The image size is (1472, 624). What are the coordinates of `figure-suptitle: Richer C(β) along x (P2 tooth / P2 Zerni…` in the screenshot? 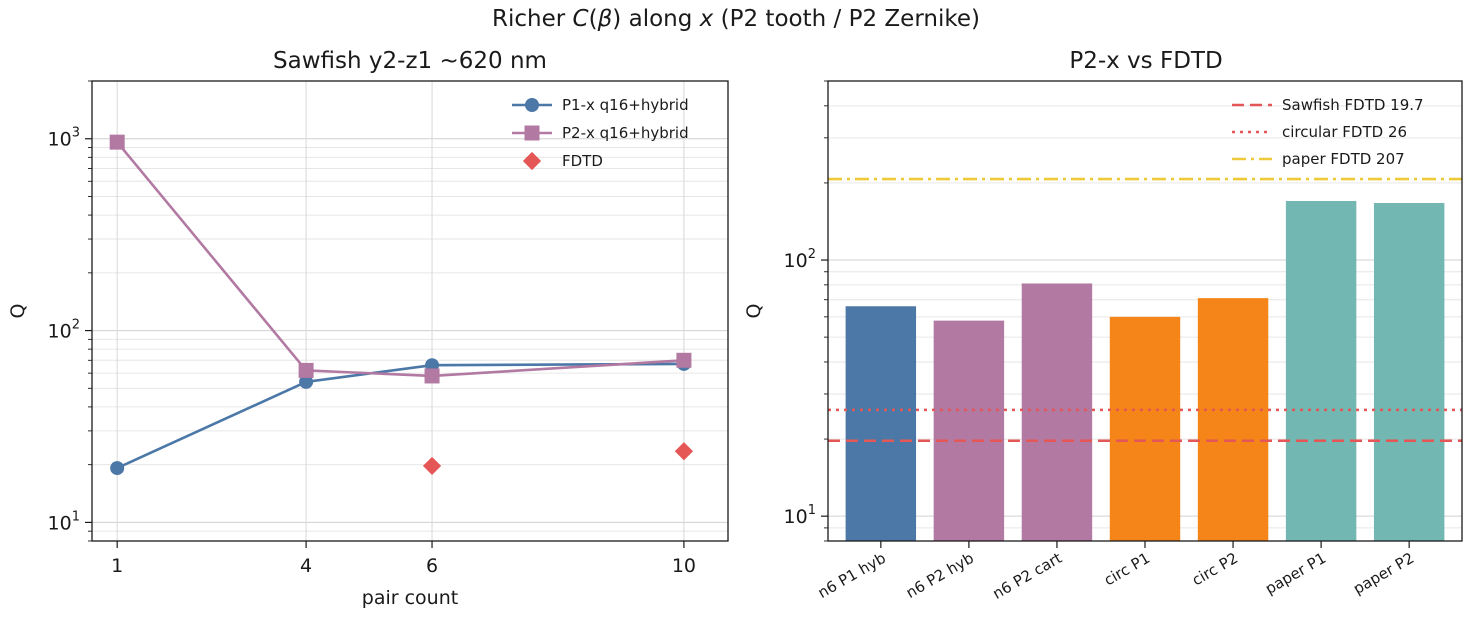 It's located at (736, 19).